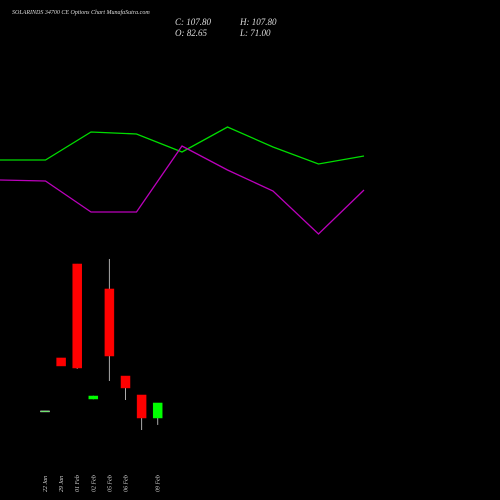 The height and width of the screenshot is (500, 500). Describe the element at coordinates (78, 483) in the screenshot. I see `x-tick-label: 01 Feb` at that location.